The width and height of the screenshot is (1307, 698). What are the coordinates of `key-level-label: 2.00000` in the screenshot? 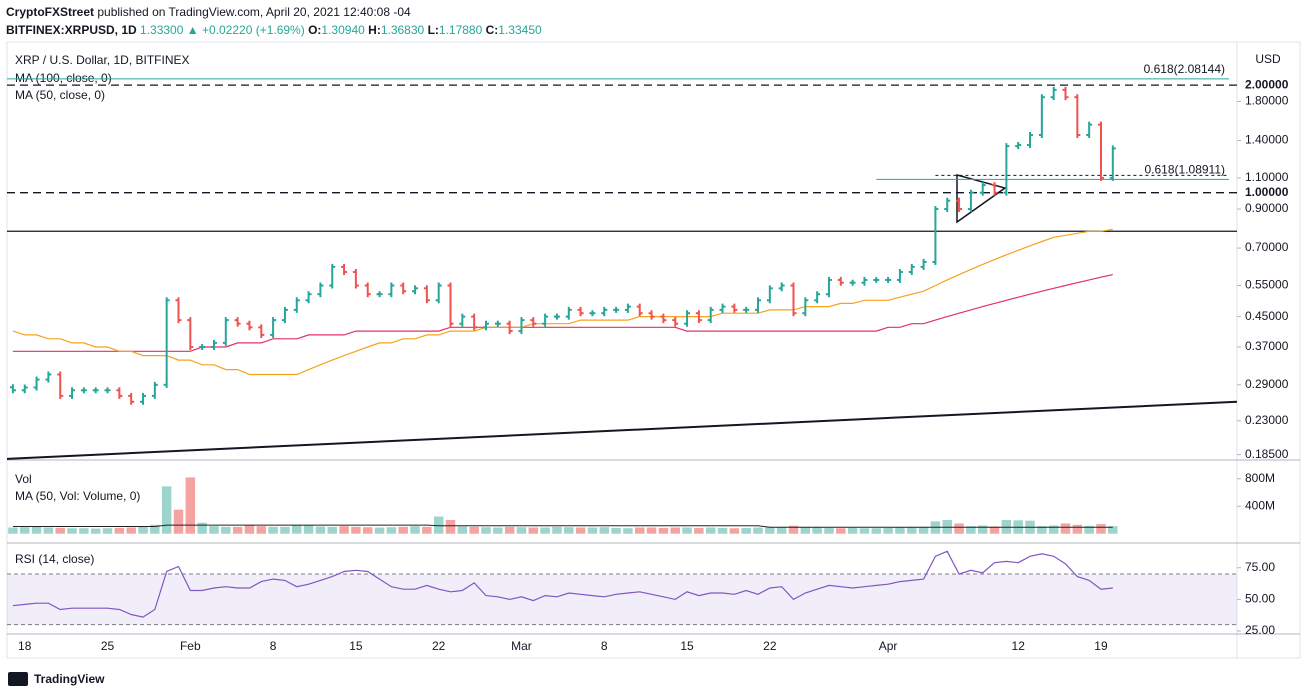 It's located at (1267, 84).